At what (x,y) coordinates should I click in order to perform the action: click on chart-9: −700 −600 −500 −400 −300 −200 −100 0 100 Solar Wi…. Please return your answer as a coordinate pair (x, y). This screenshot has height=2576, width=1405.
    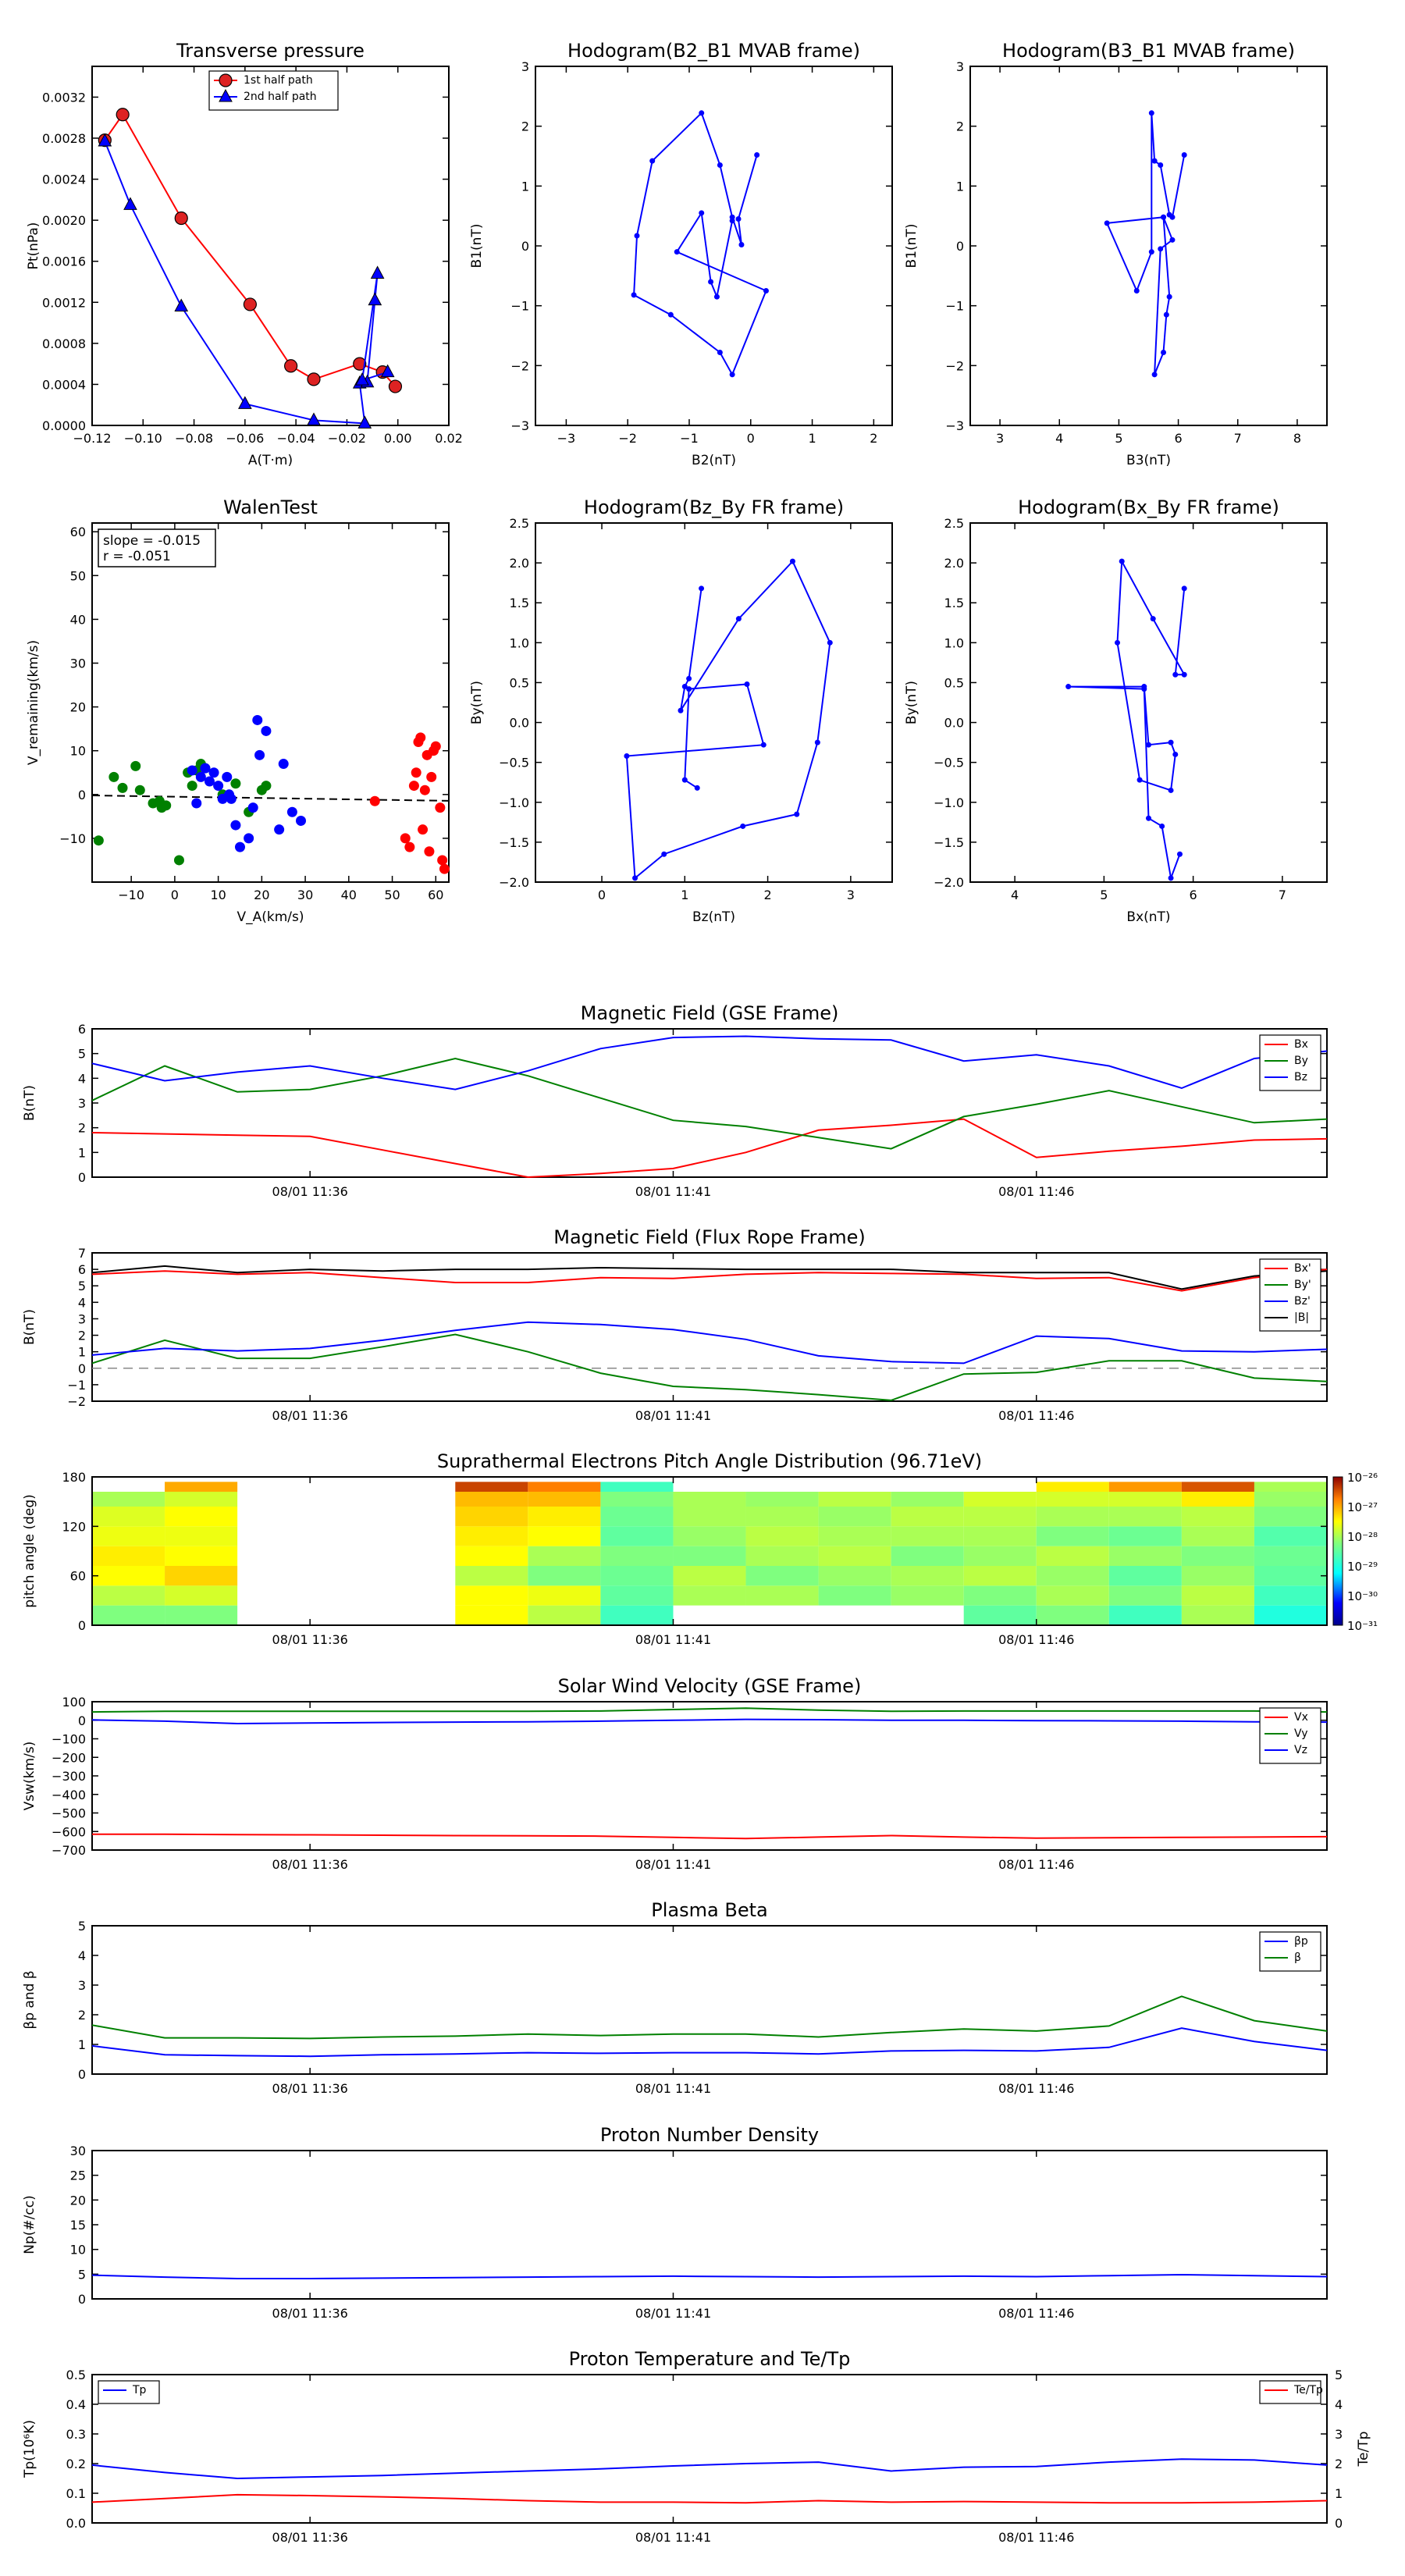
    Looking at the image, I should click on (675, 1773).